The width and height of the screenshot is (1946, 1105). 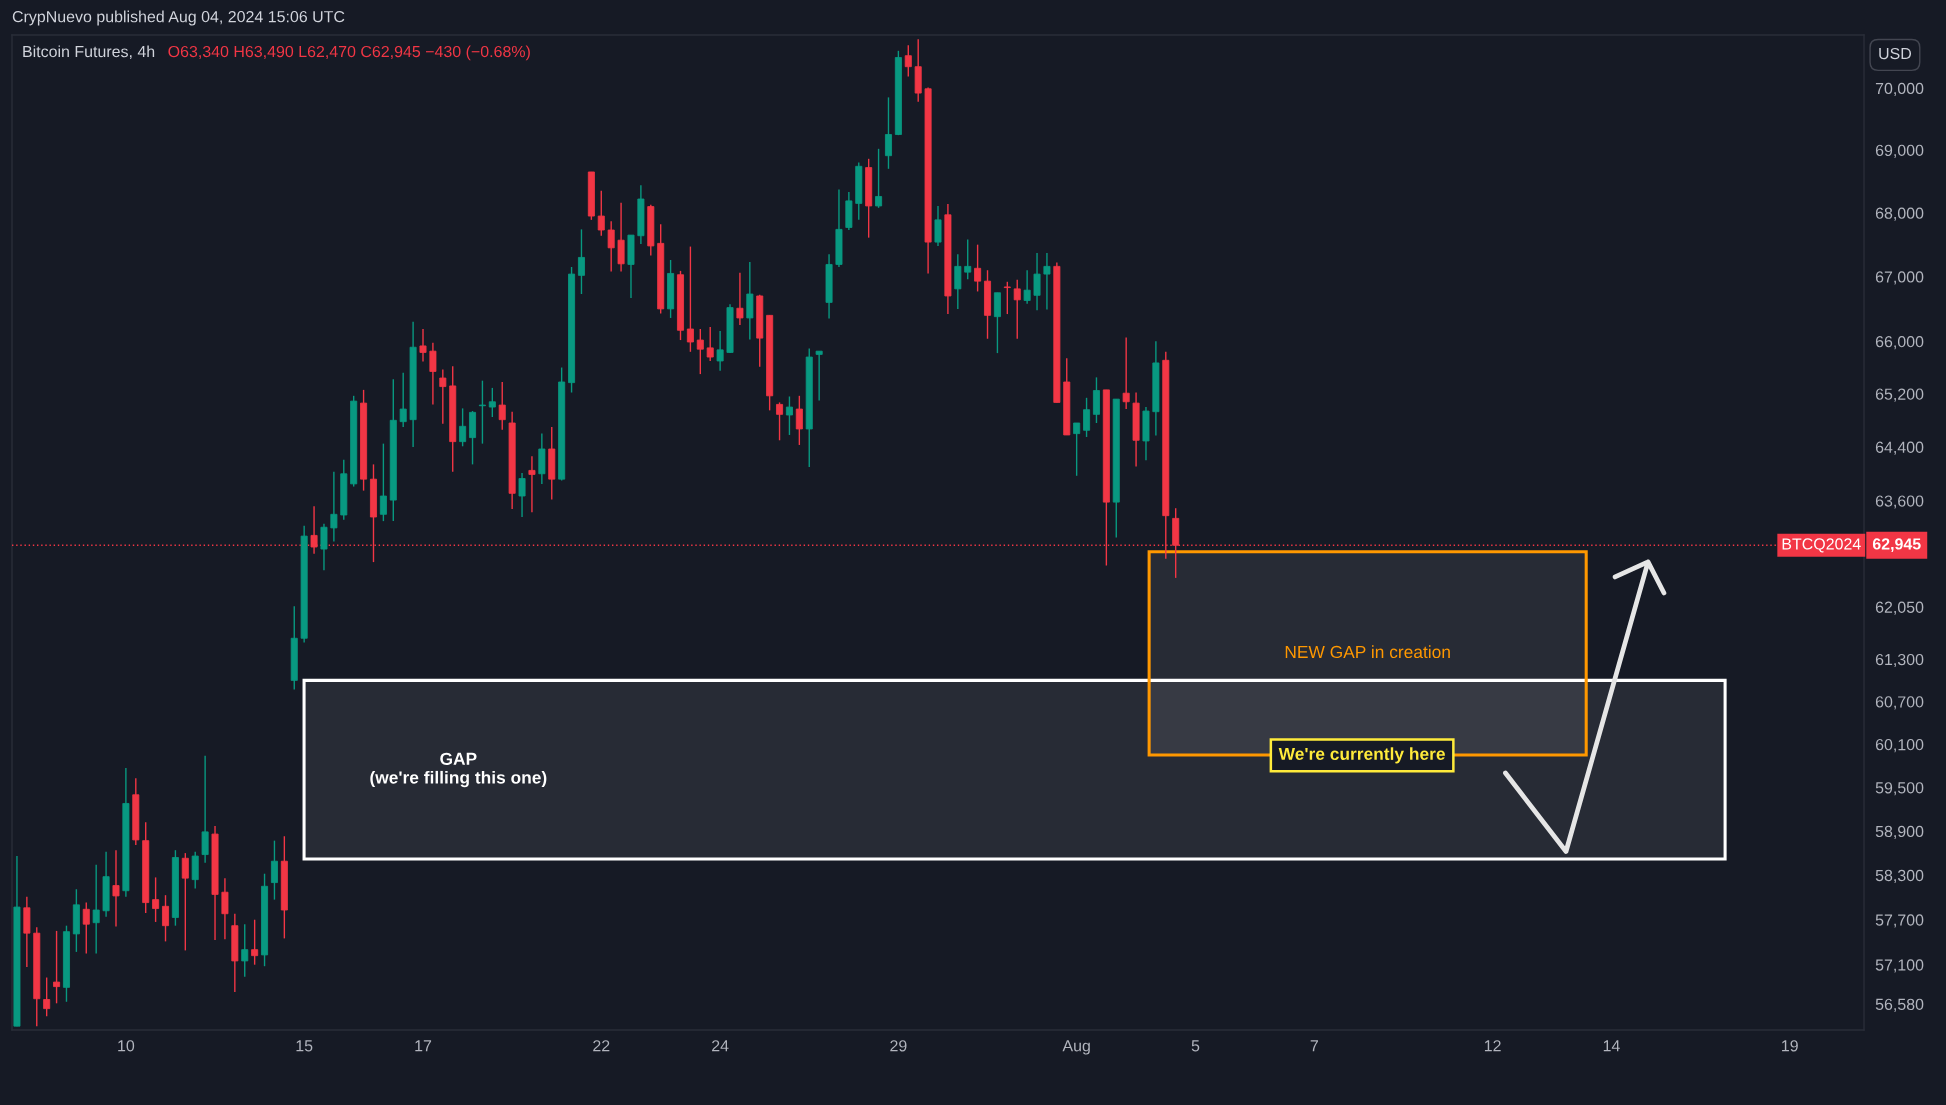 I want to click on y-tick-label: 58,900, so click(x=1899, y=832).